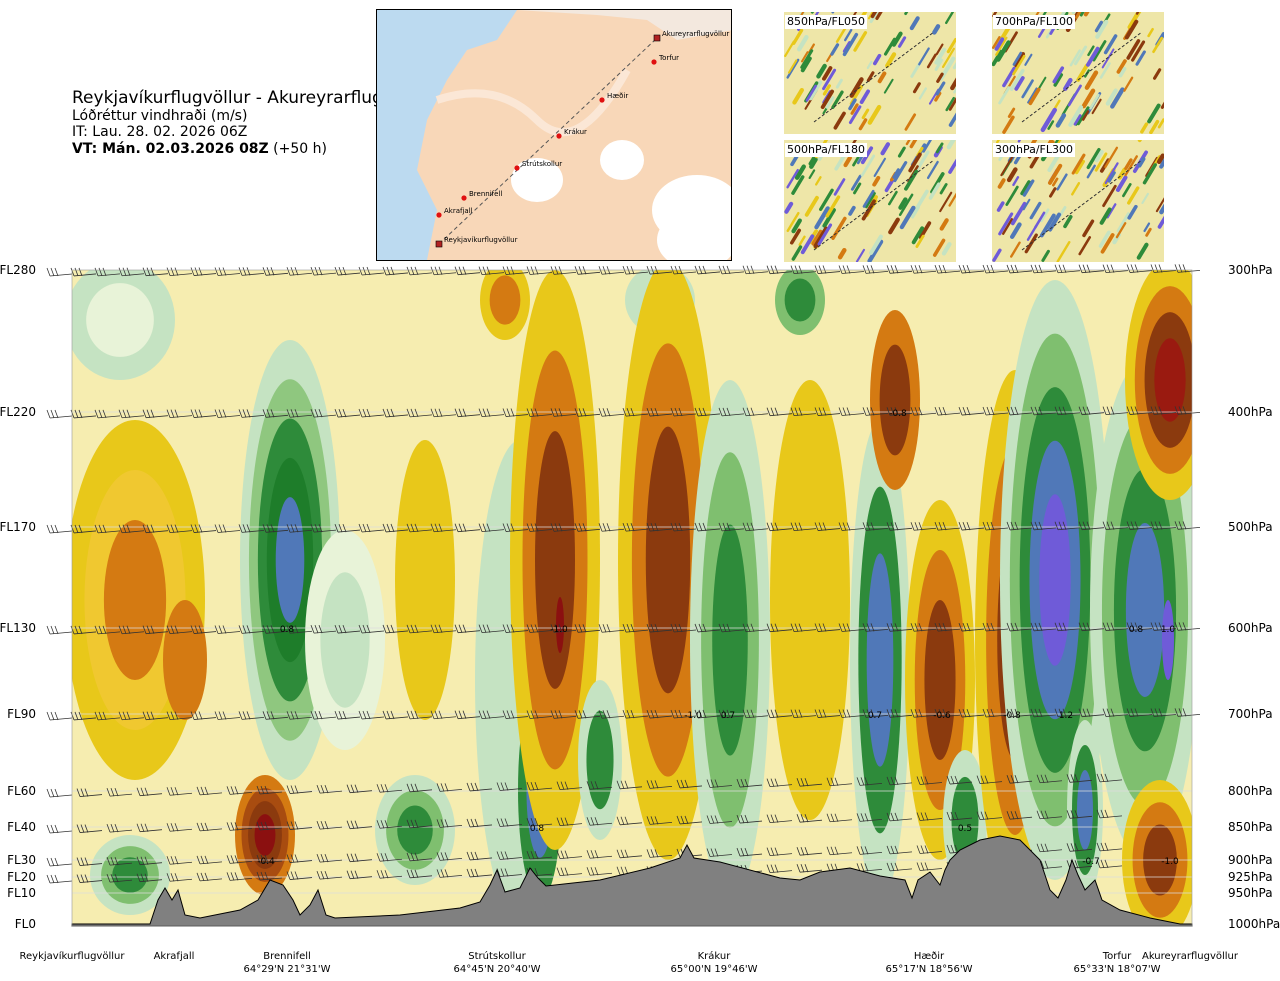 Image resolution: width=1280 pixels, height=981 pixels. I want to click on valid-time-offset: (+50 h), so click(297, 149).